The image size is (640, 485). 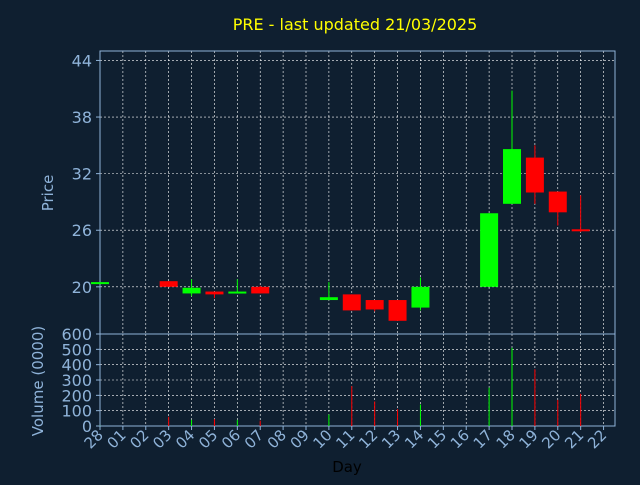 What do you see at coordinates (82, 174) in the screenshot?
I see `price-tick-label: 32` at bounding box center [82, 174].